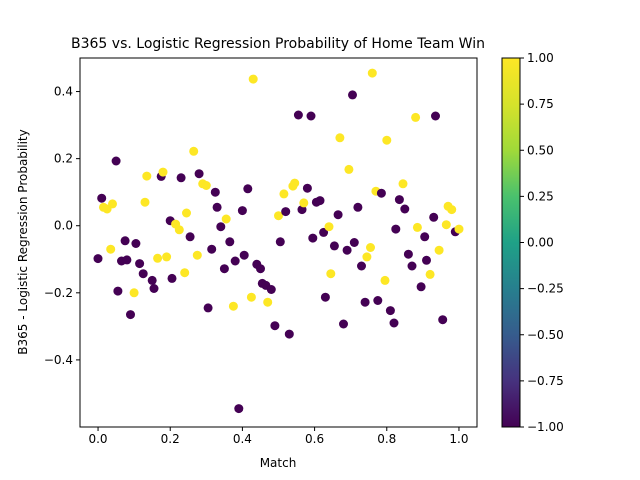  What do you see at coordinates (63, 159) in the screenshot?
I see `y-tick-label: 0.2` at bounding box center [63, 159].